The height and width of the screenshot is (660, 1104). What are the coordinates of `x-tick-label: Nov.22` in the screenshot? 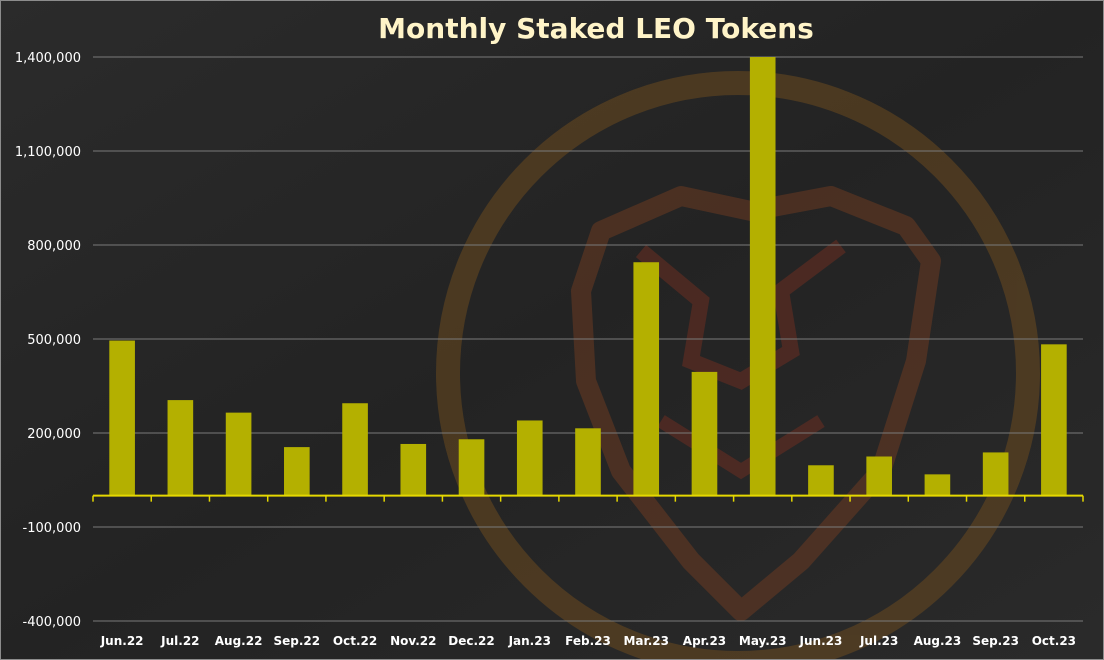 It's located at (413, 641).